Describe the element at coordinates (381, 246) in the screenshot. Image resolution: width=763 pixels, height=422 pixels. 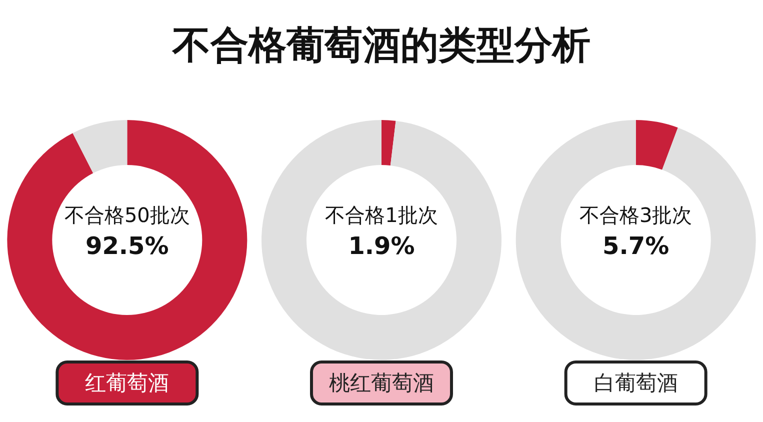
I see `text: 1.9%` at that location.